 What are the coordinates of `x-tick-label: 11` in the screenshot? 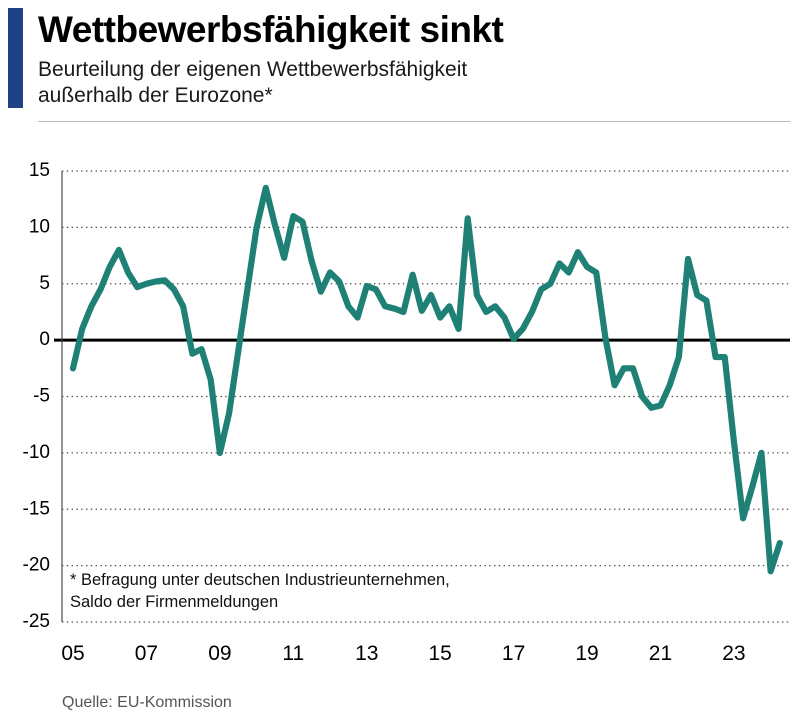 It's located at (293, 653).